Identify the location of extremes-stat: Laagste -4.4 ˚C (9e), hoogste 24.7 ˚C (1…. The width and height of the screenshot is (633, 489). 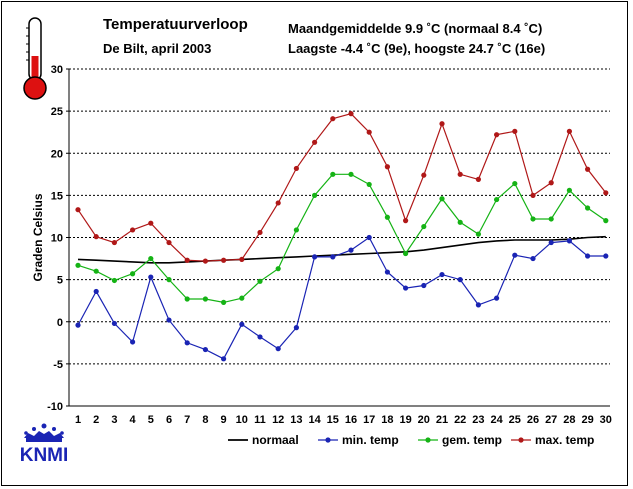
(417, 48).